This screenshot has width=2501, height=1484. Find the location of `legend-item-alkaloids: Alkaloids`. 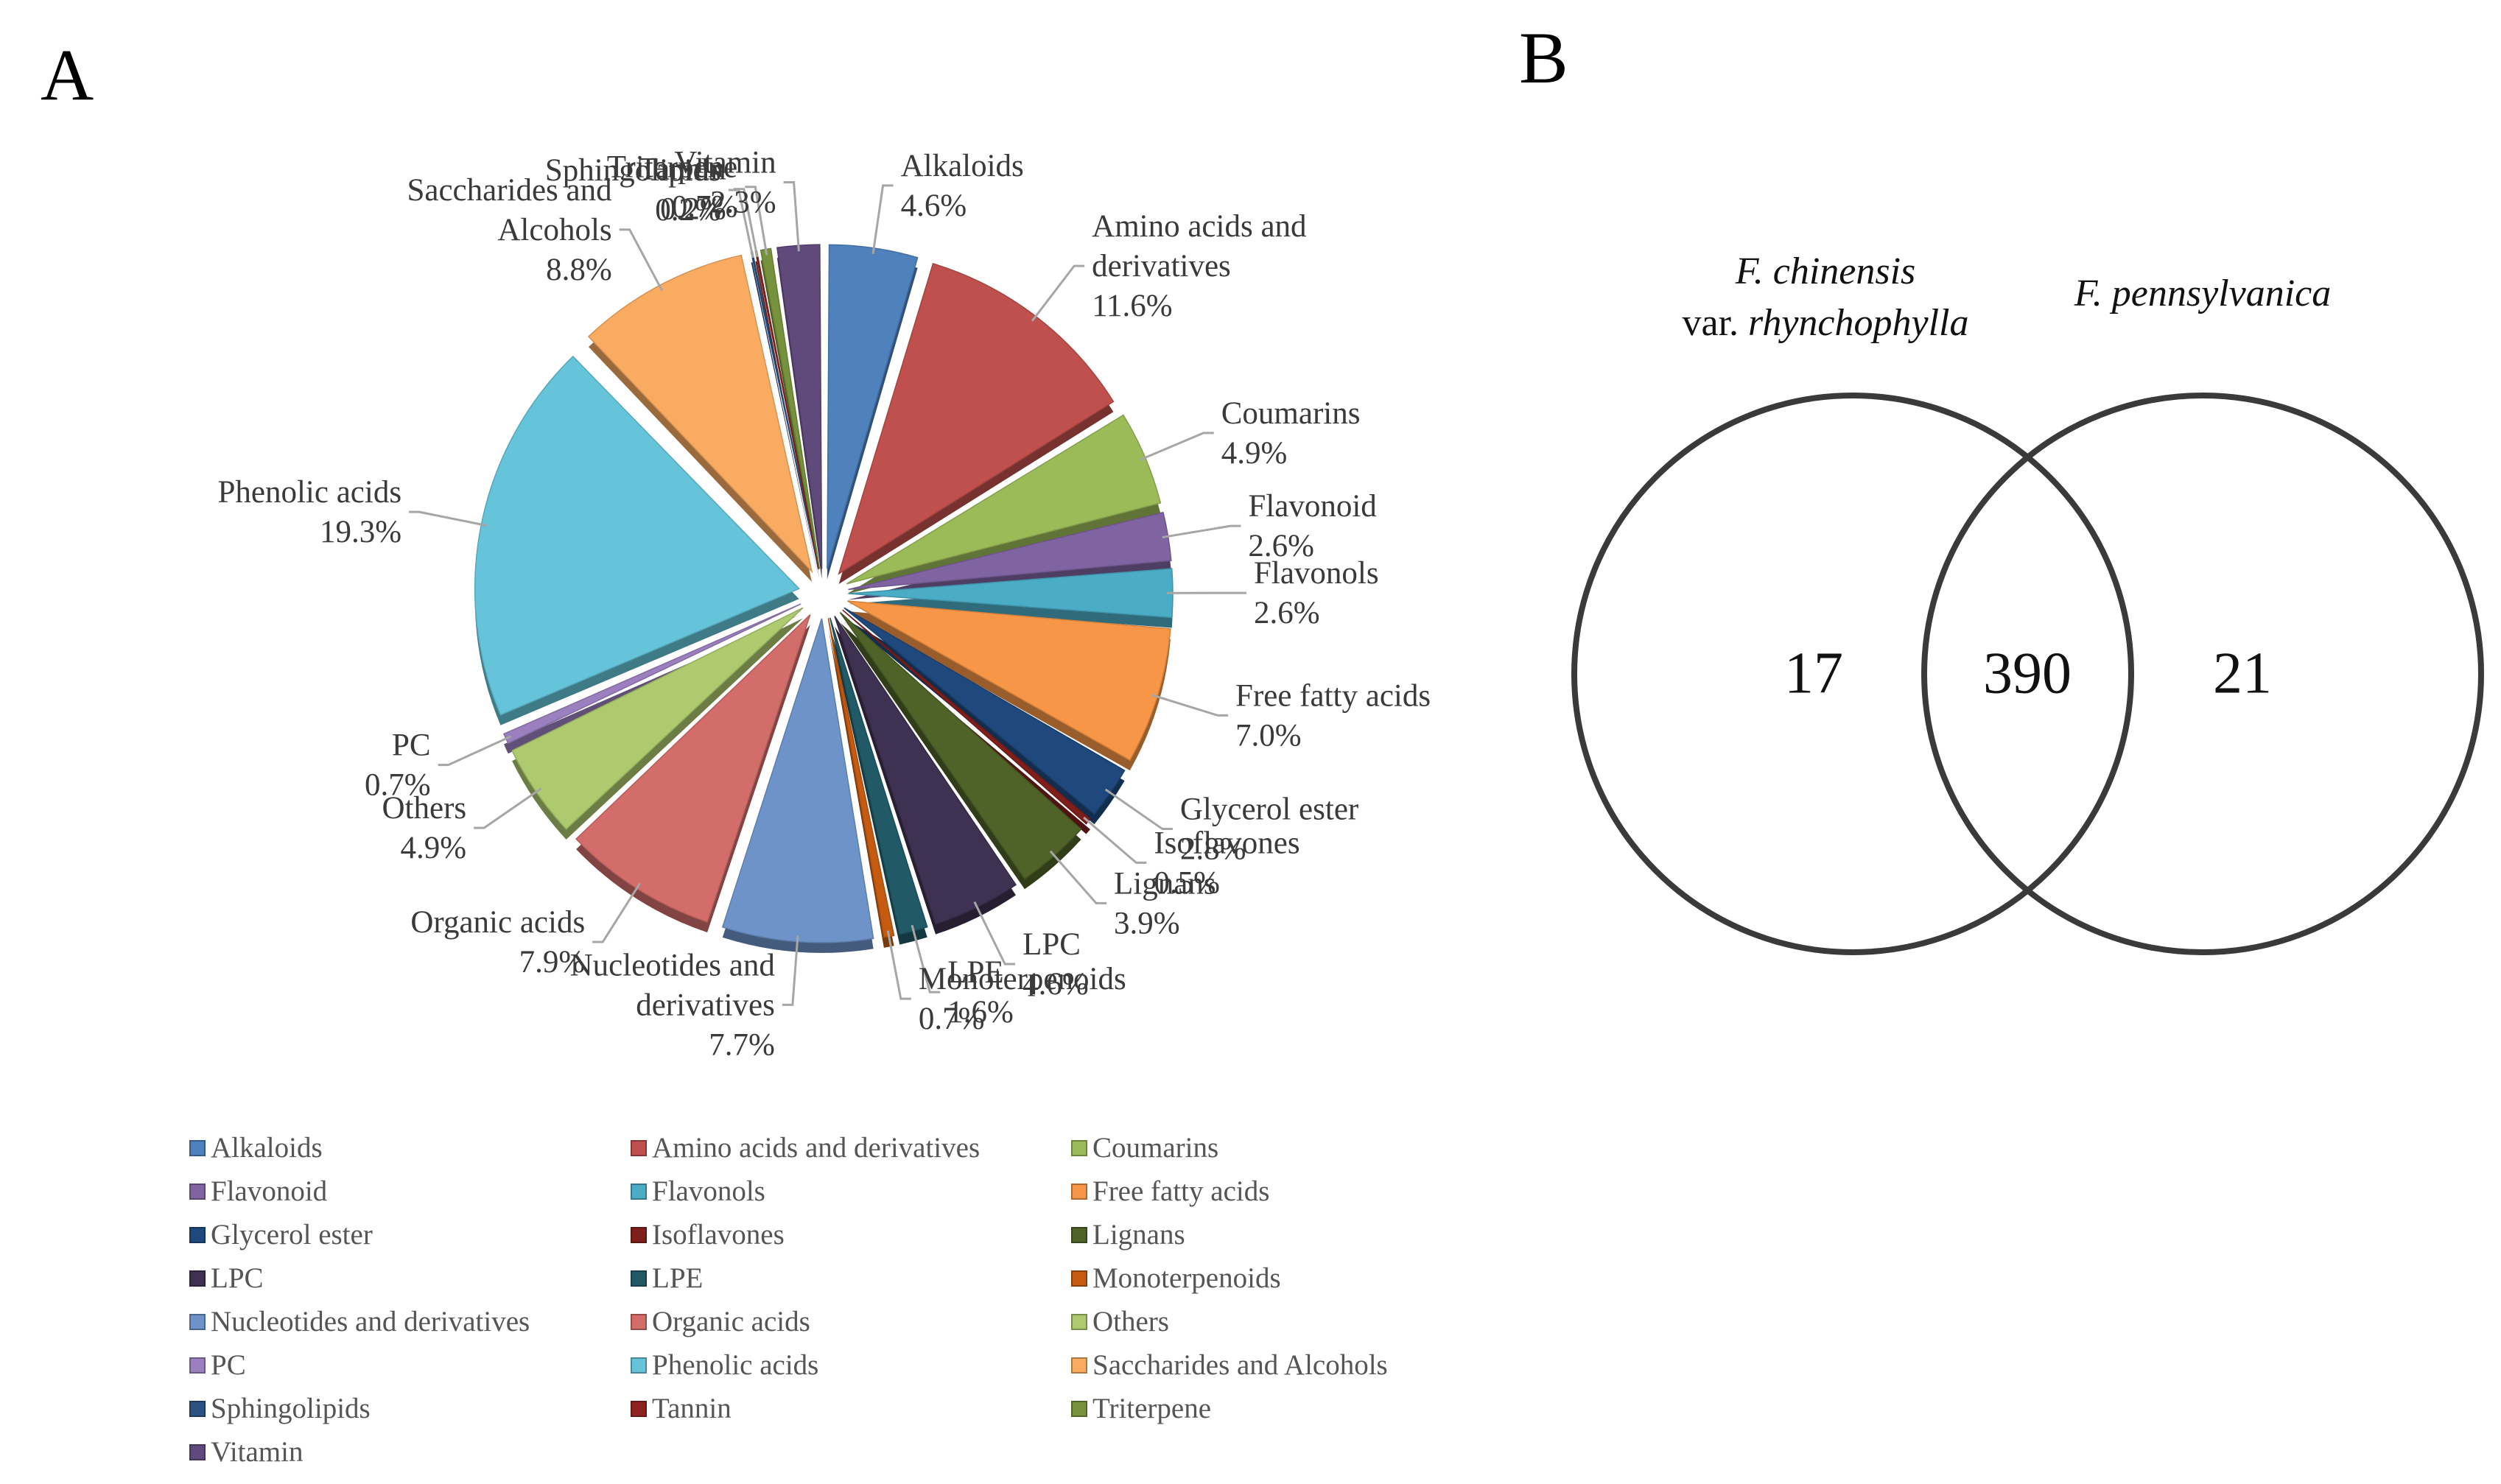

legend-item-alkaloids: Alkaloids is located at coordinates (256, 1148).